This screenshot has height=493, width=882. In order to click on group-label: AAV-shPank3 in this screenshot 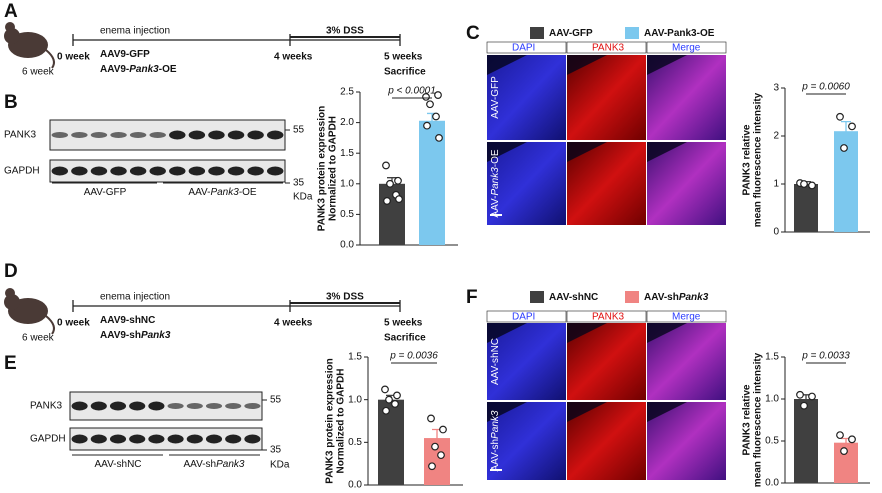, I will do `click(214, 464)`.